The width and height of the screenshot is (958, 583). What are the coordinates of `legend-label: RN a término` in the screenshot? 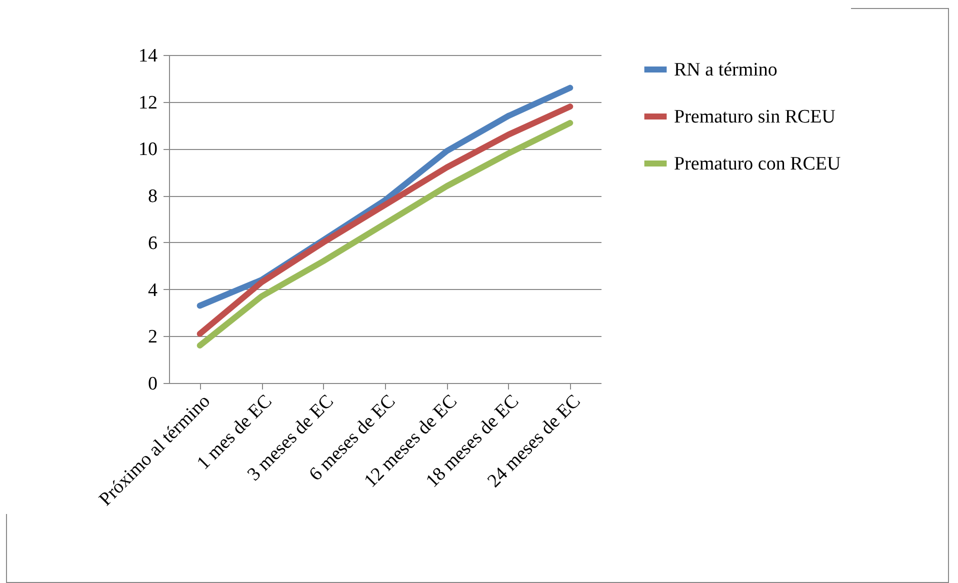 It's located at (726, 70).